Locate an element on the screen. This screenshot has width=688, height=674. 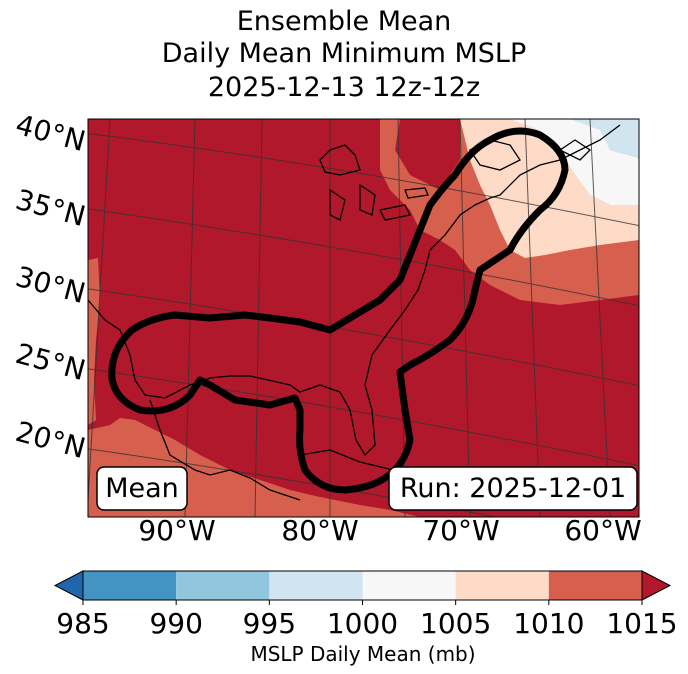
lon-label-90w: 90°W is located at coordinates (176, 530).